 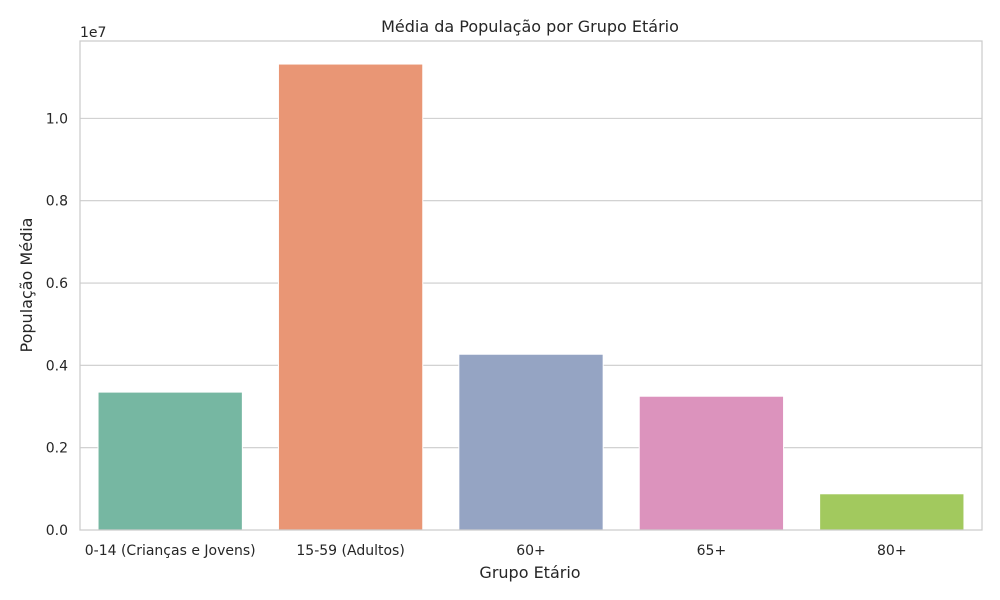 I want to click on y-tick-label: 1.0, so click(x=57, y=119).